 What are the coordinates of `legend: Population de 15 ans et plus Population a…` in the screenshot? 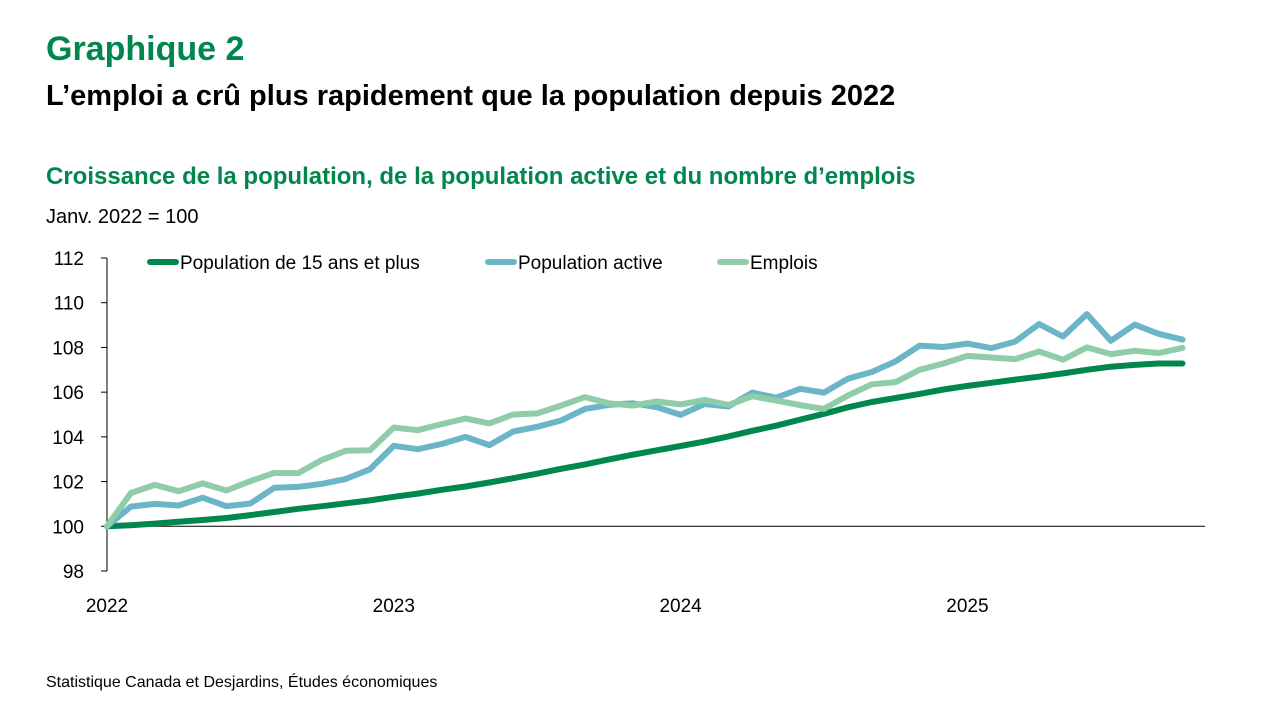 It's located at (482, 263).